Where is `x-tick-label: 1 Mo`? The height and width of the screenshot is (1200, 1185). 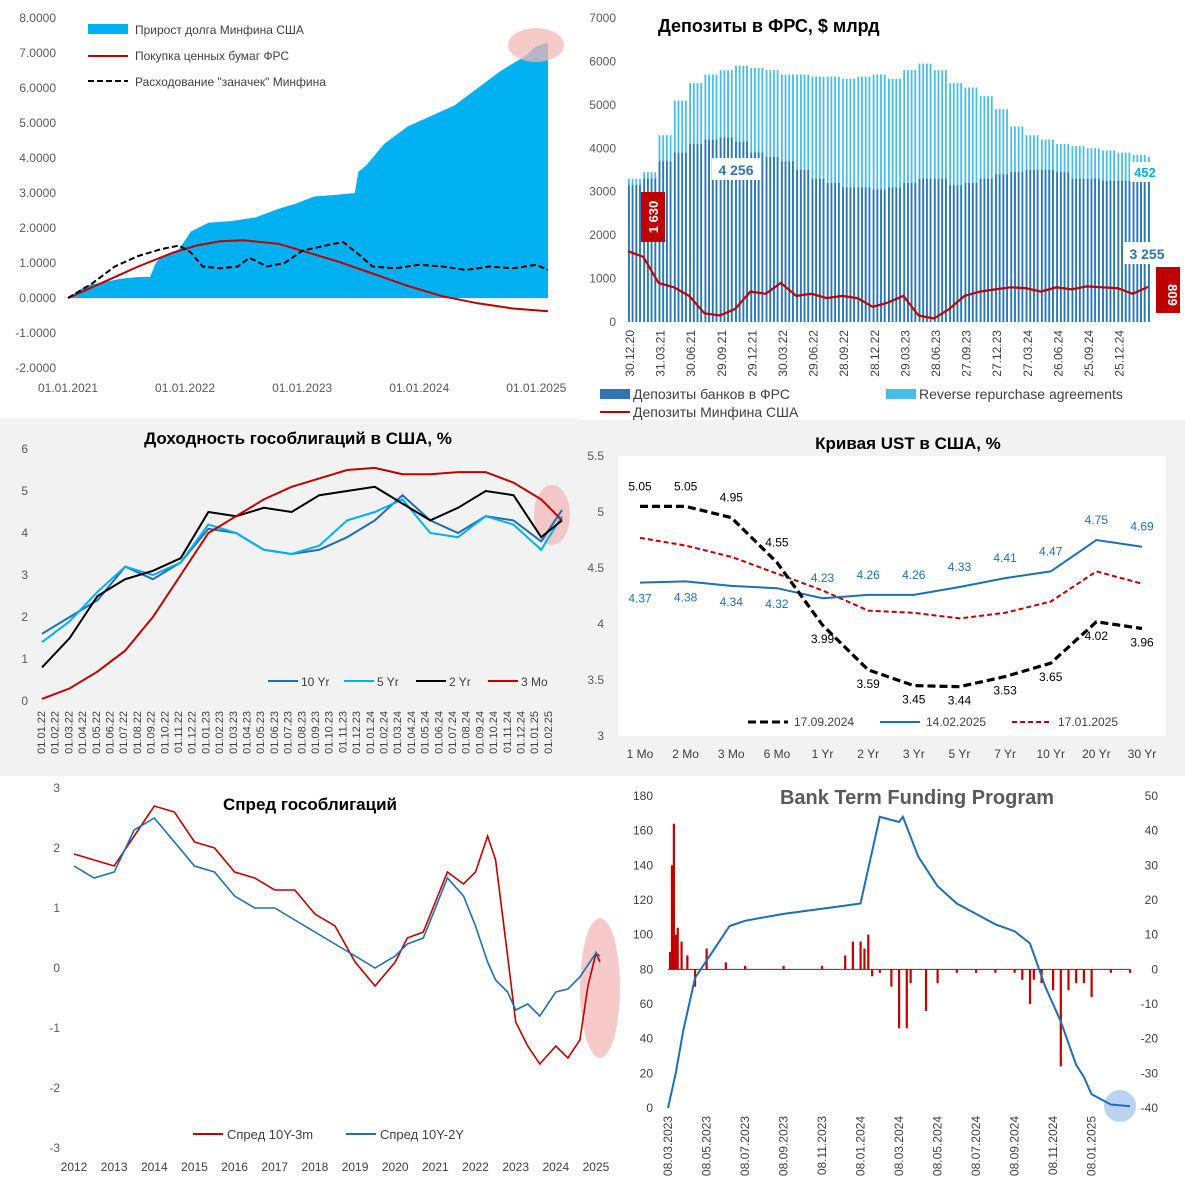 x-tick-label: 1 Mo is located at coordinates (640, 754).